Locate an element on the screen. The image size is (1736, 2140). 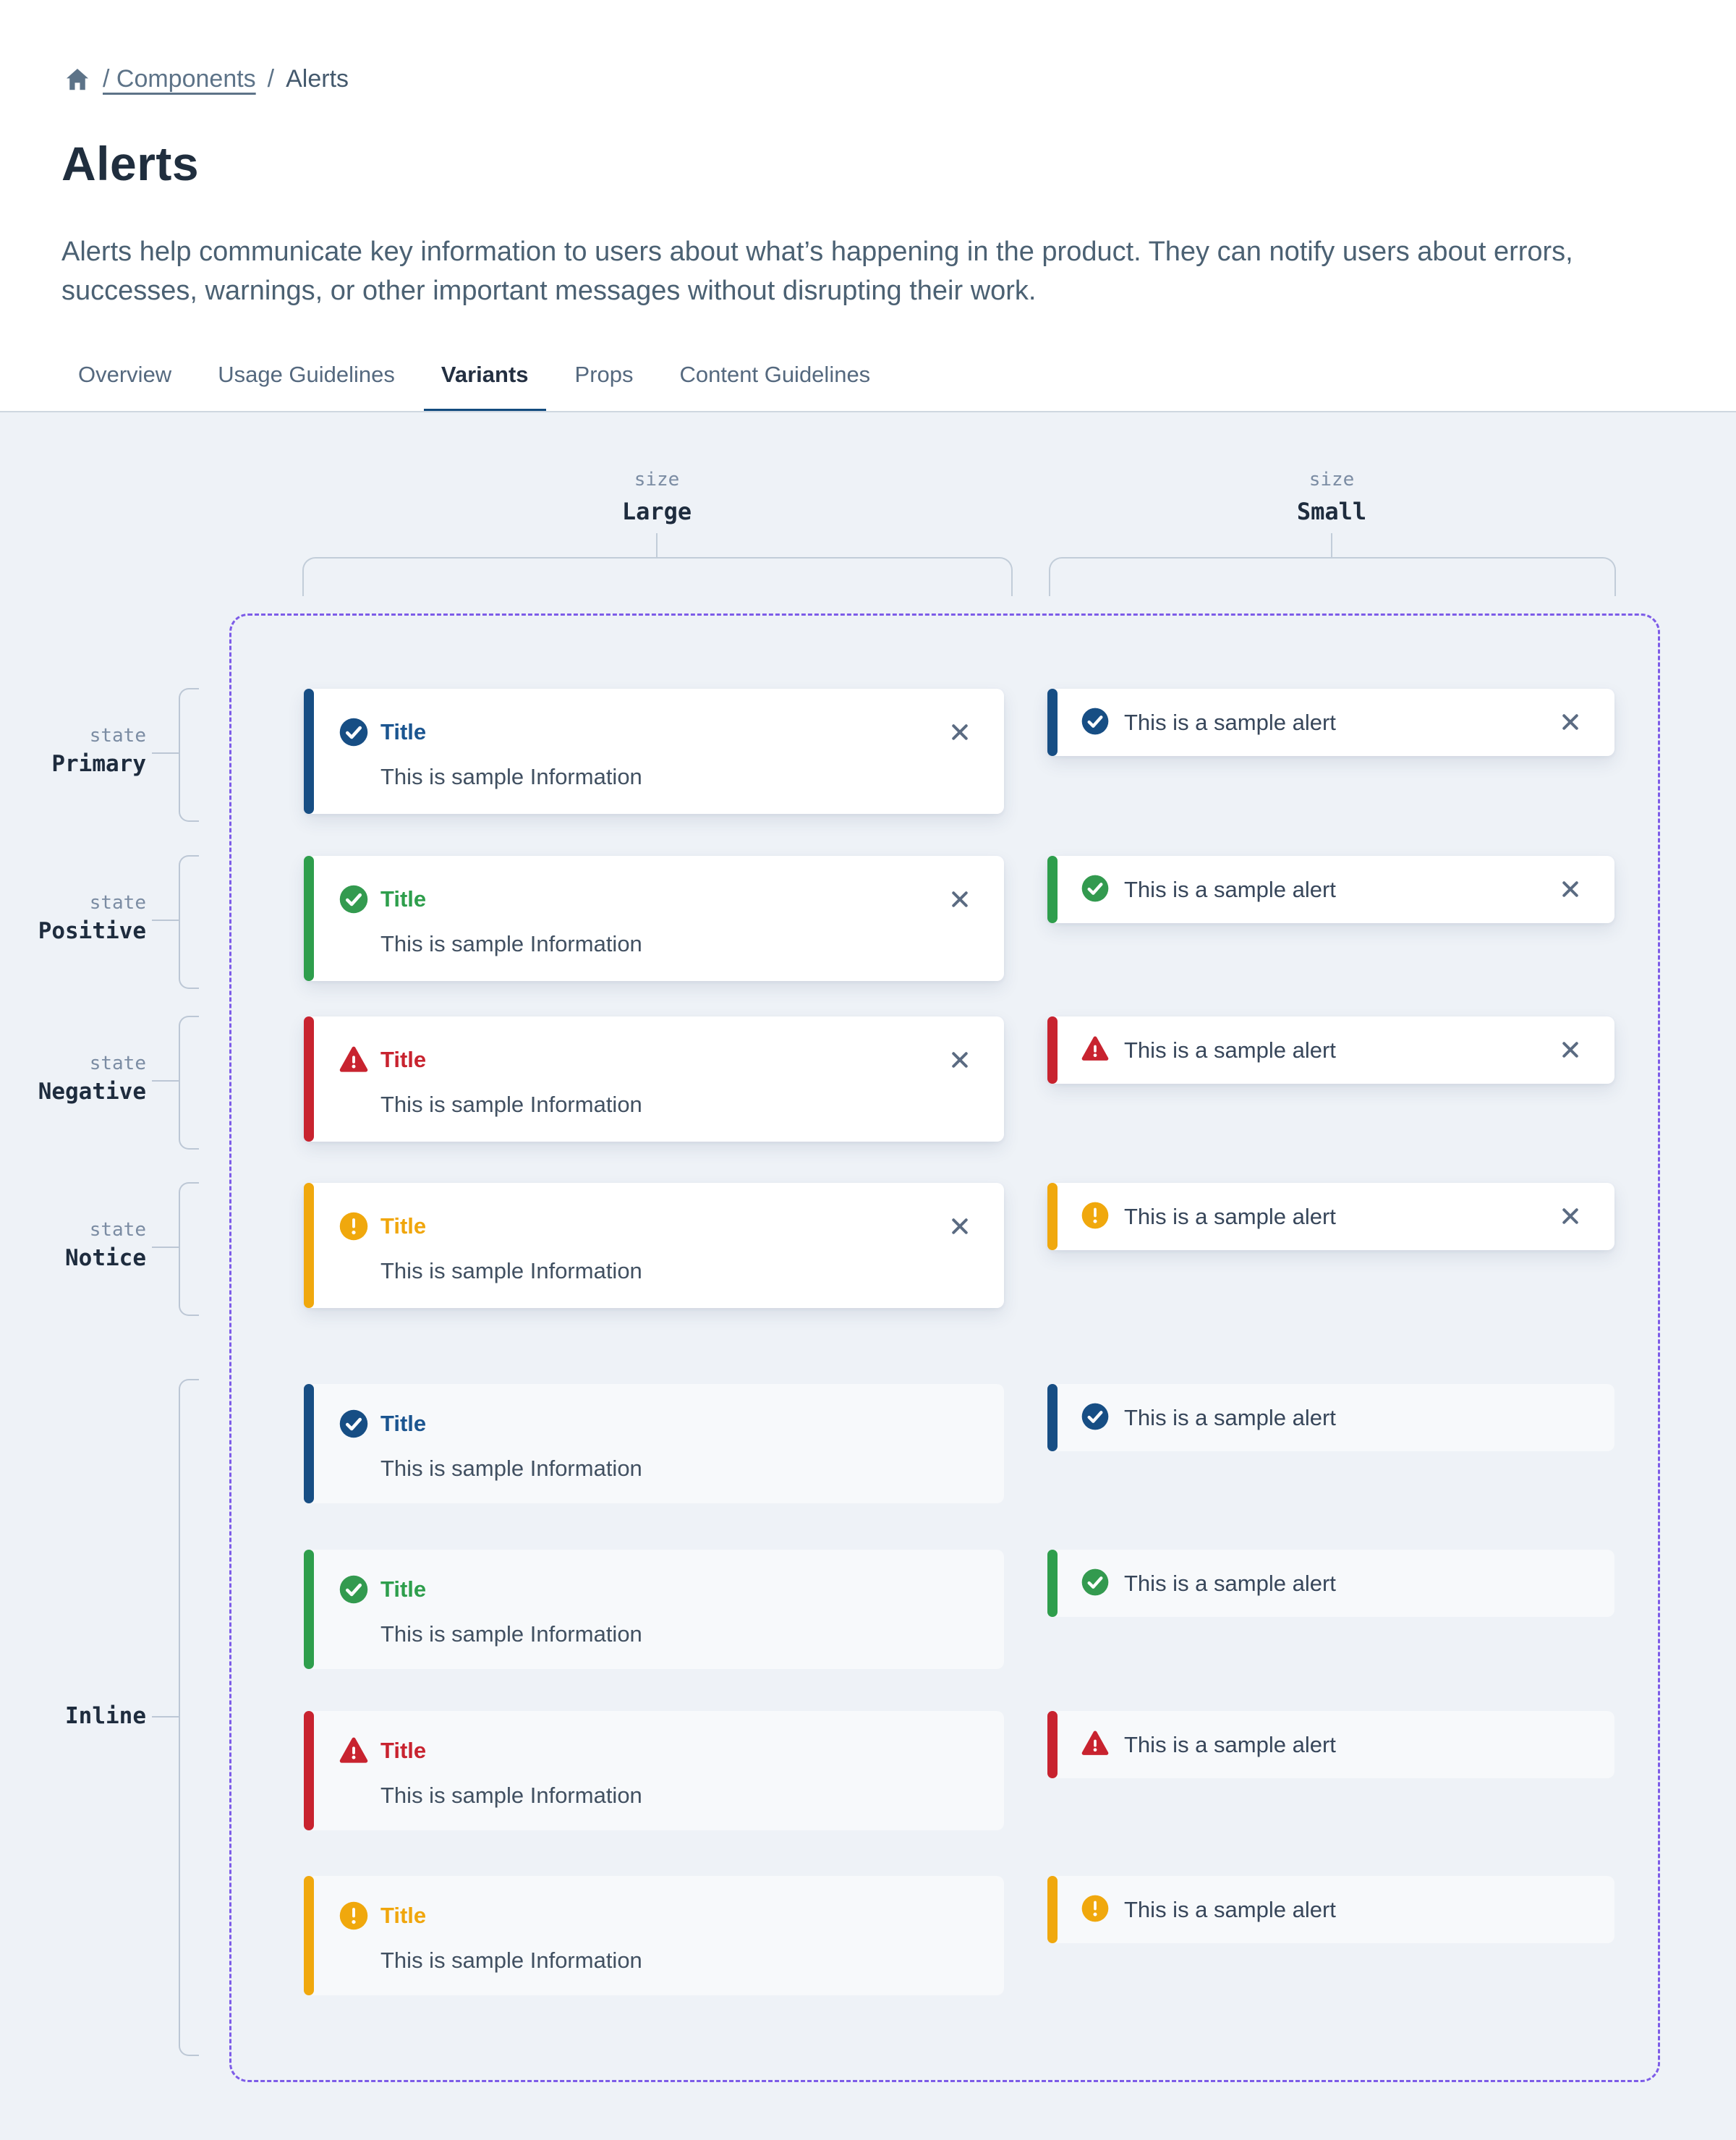
alert-large-positive: Title This is sample Information is located at coordinates (654, 918).